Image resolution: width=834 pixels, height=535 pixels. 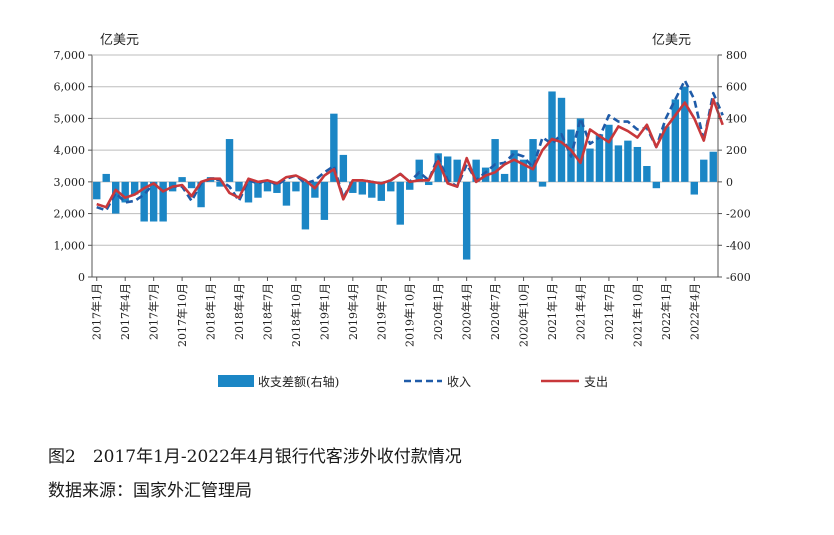 What do you see at coordinates (438, 311) in the screenshot?
I see `x-axis-tick-label: 2020年1月` at bounding box center [438, 311].